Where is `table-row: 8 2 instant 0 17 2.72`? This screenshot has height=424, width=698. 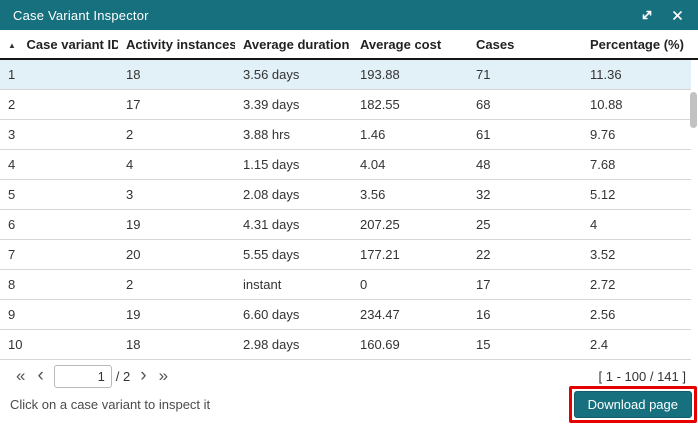
table-row: 8 2 instant 0 17 2.72 is located at coordinates (345, 285).